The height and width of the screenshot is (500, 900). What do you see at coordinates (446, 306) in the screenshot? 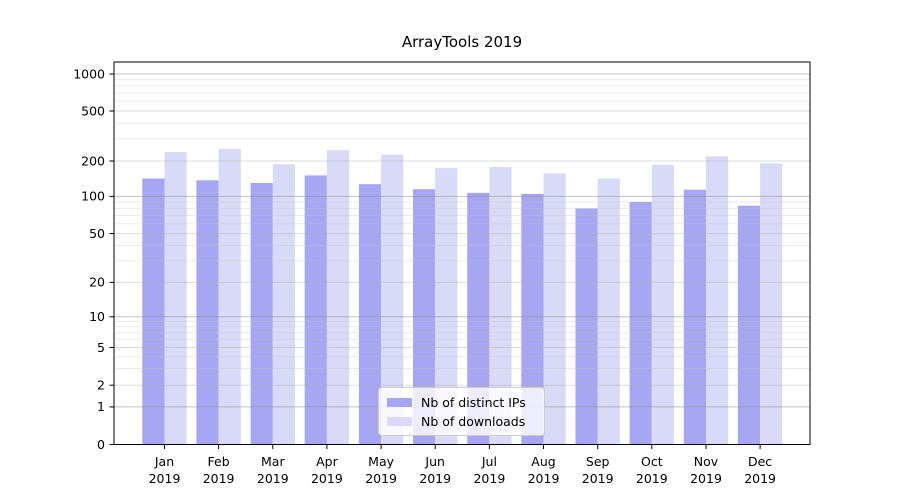
I see `bar-downloads-jun` at bounding box center [446, 306].